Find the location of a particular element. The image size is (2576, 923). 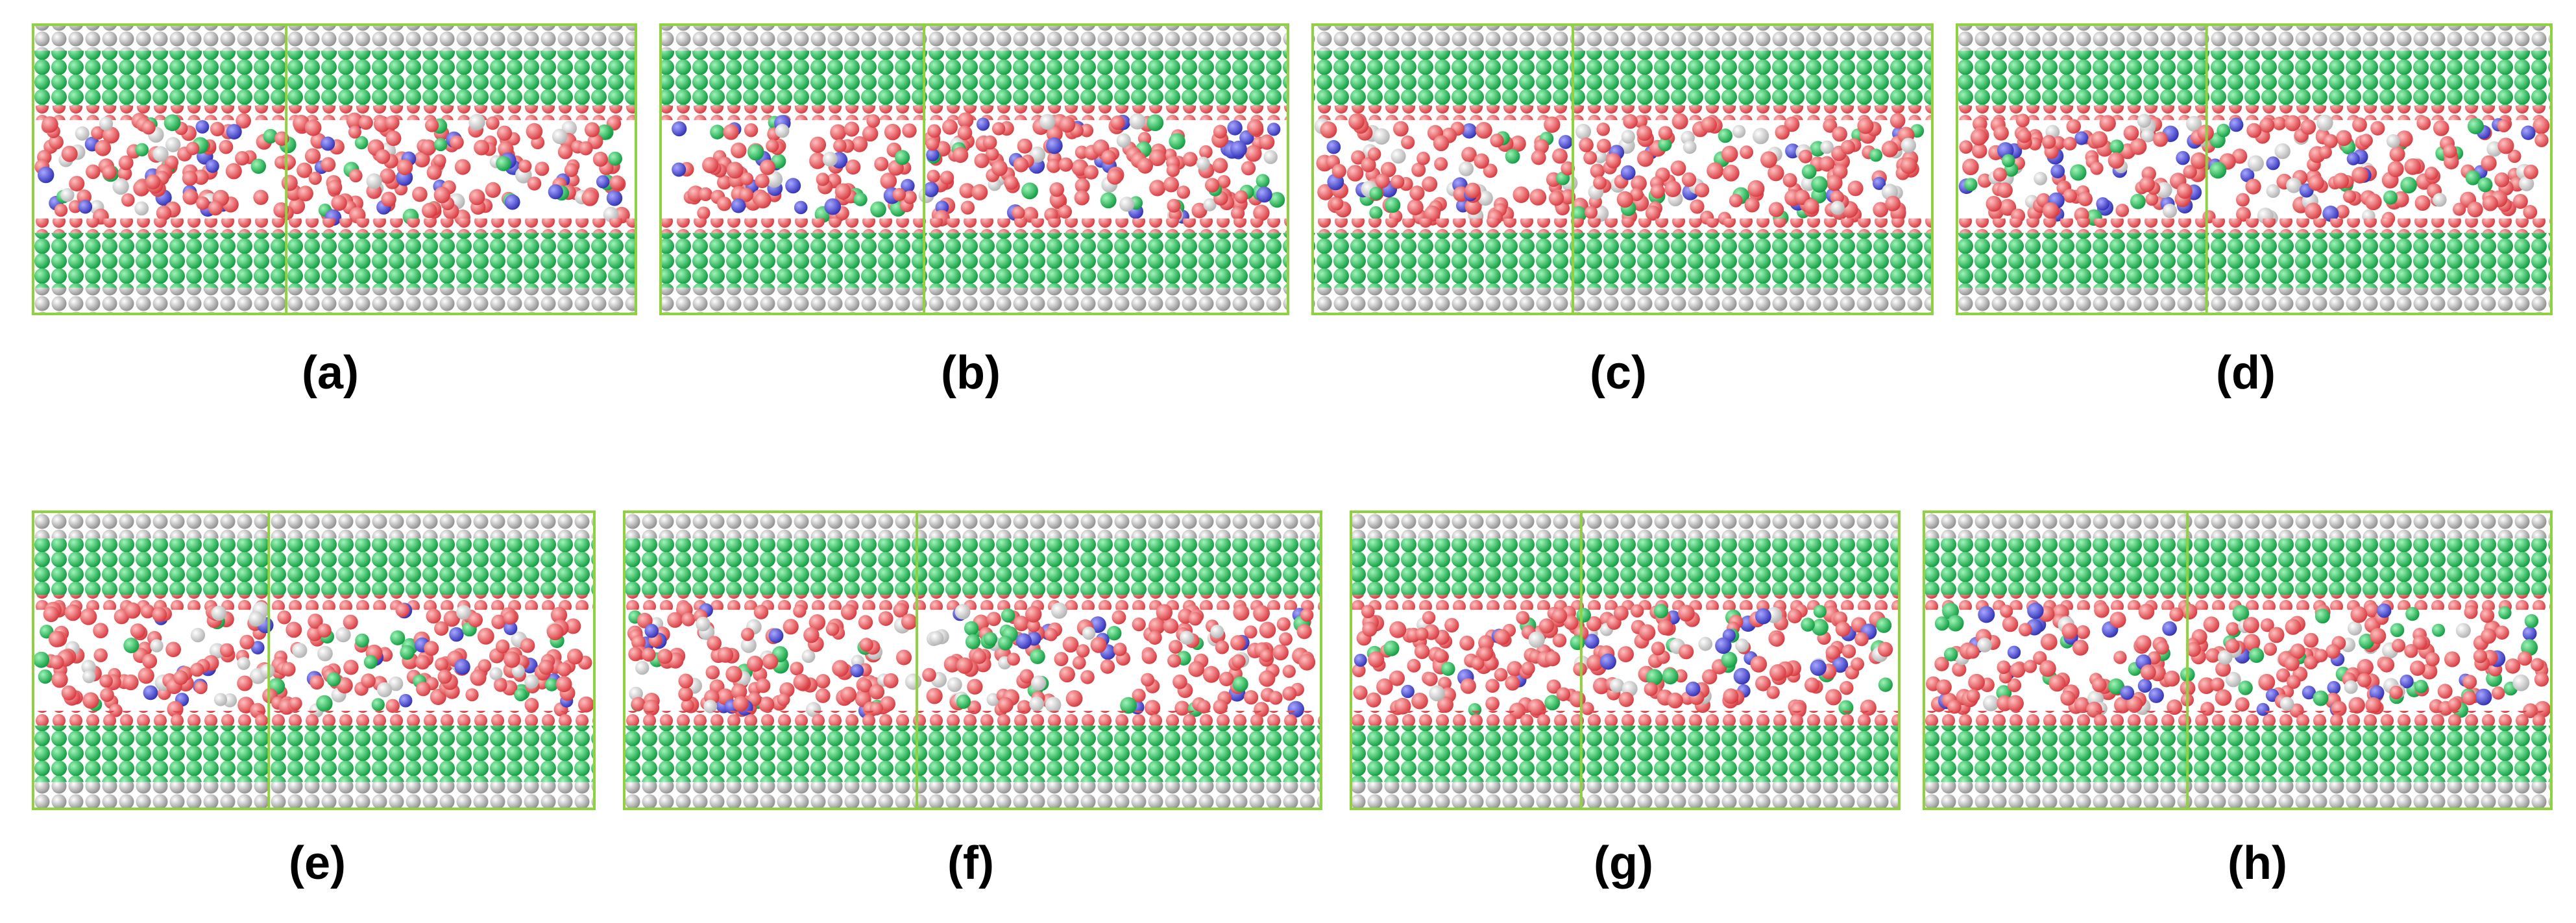

snapshot is located at coordinates (314, 660).